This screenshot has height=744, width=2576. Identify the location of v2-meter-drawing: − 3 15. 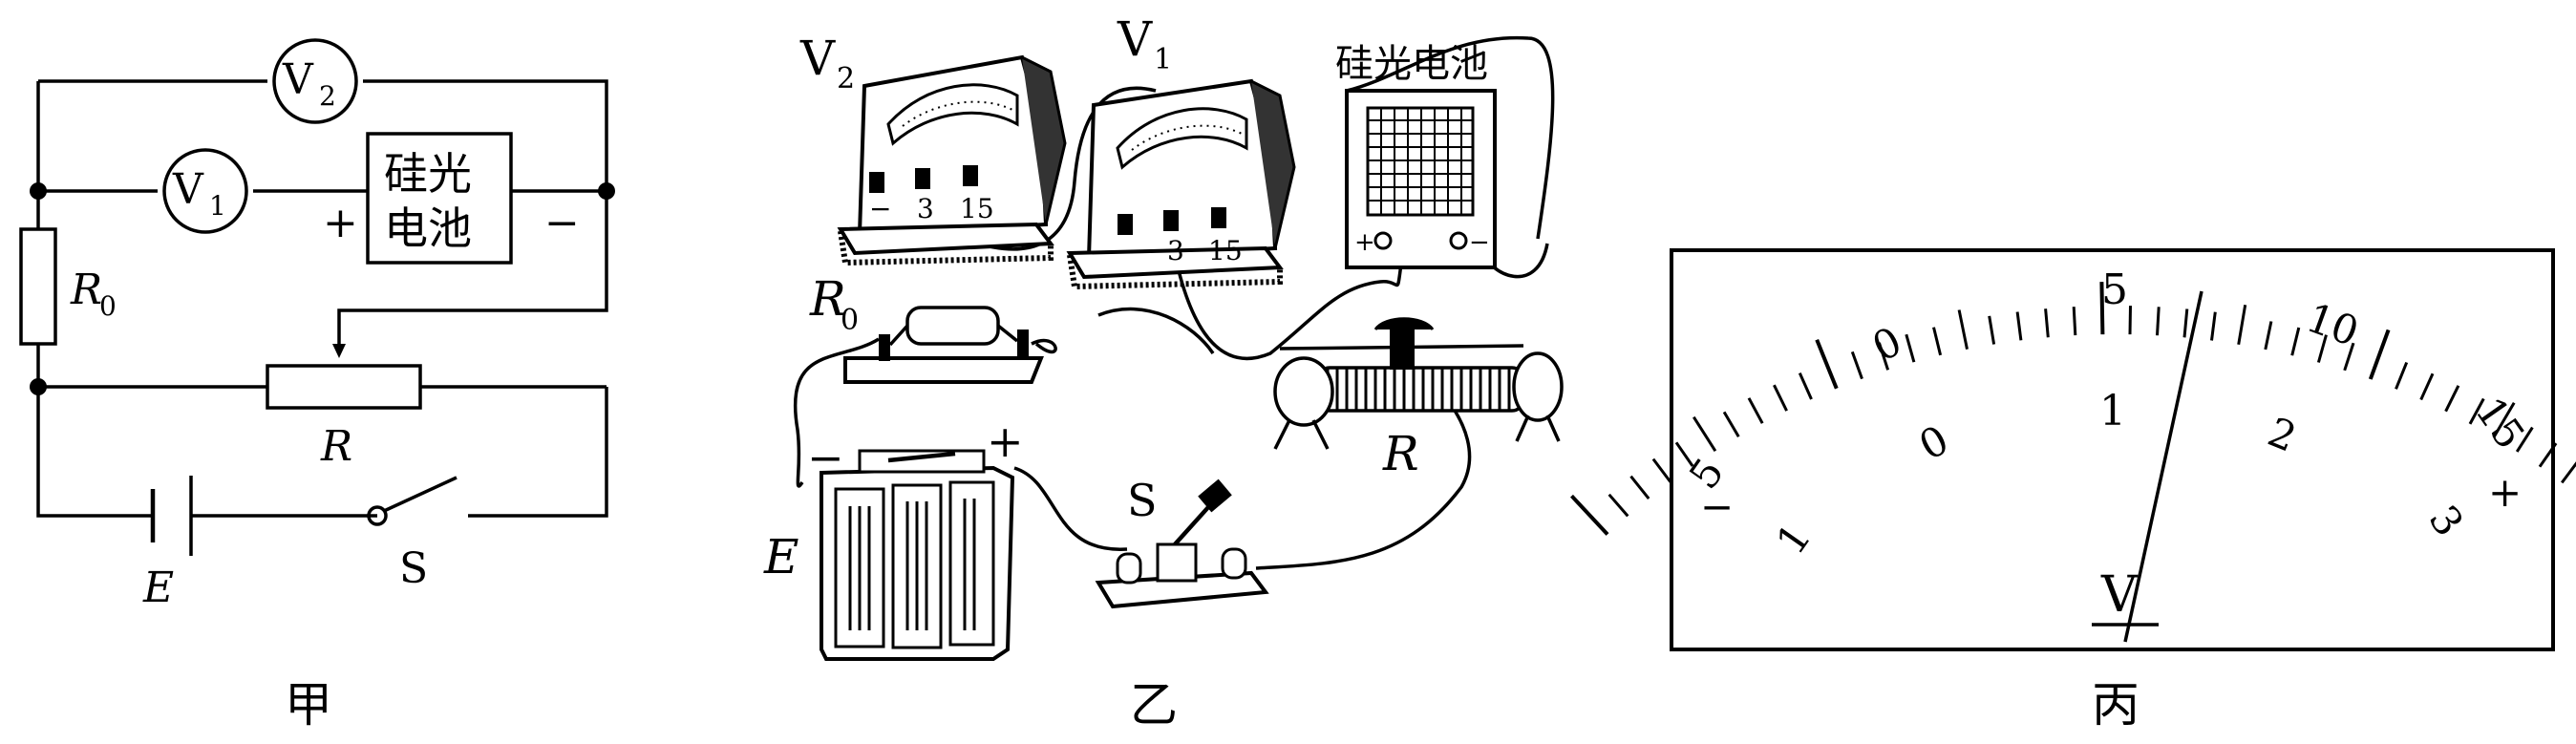
(952, 160).